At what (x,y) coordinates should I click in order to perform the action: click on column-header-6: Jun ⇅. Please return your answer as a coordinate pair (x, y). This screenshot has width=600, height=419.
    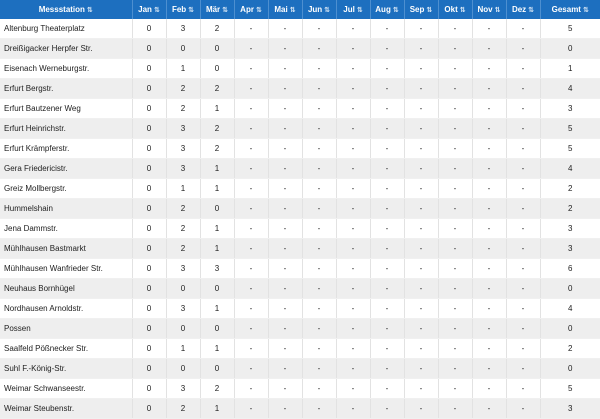
    Looking at the image, I should click on (319, 9).